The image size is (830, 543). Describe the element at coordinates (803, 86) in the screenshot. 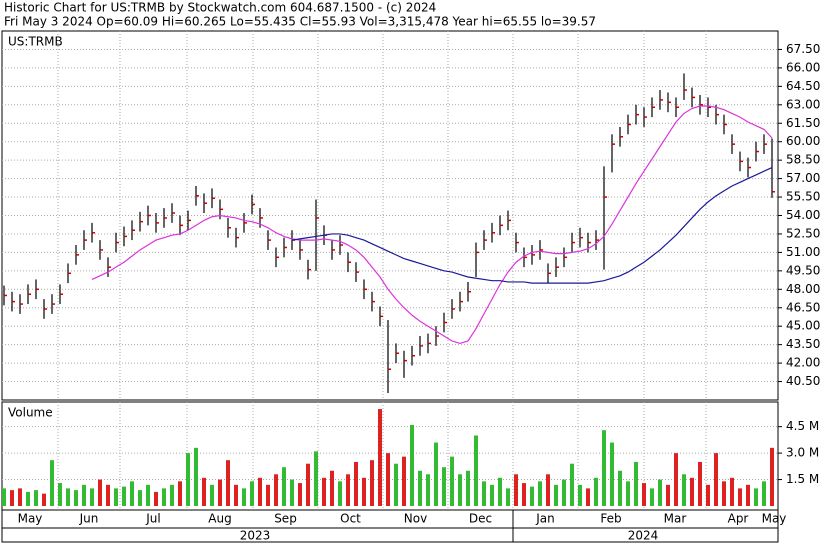

I see `y-tick-label: 64.50` at that location.